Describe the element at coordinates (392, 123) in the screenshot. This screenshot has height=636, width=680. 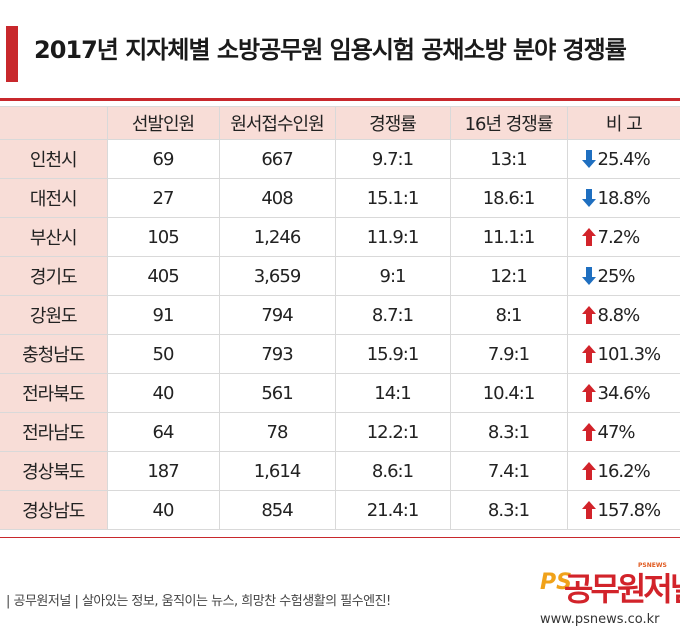
I see `header-rate: 경쟁률` at that location.